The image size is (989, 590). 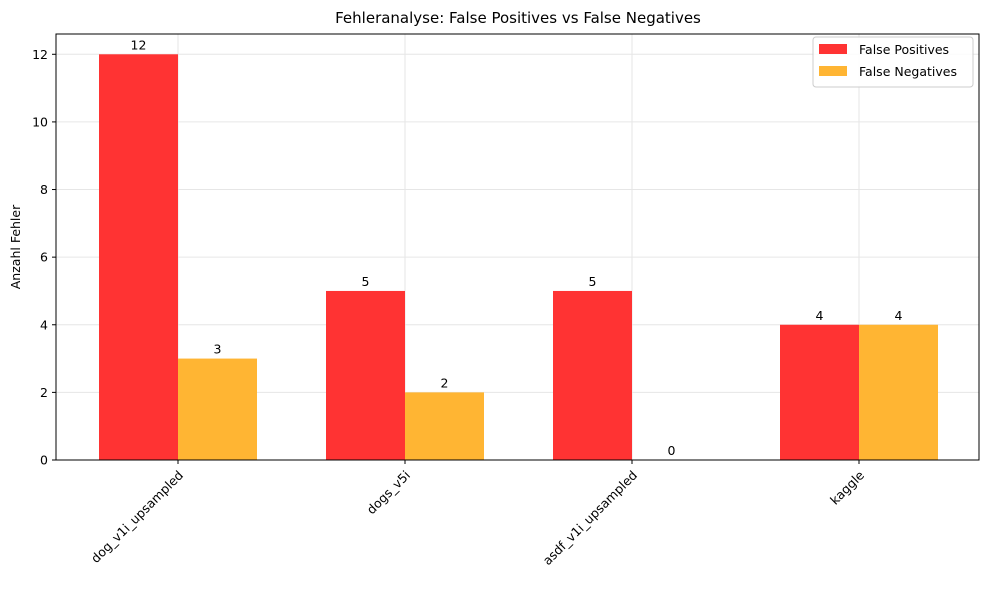 I want to click on y-tick-label: 0, so click(x=44, y=460).